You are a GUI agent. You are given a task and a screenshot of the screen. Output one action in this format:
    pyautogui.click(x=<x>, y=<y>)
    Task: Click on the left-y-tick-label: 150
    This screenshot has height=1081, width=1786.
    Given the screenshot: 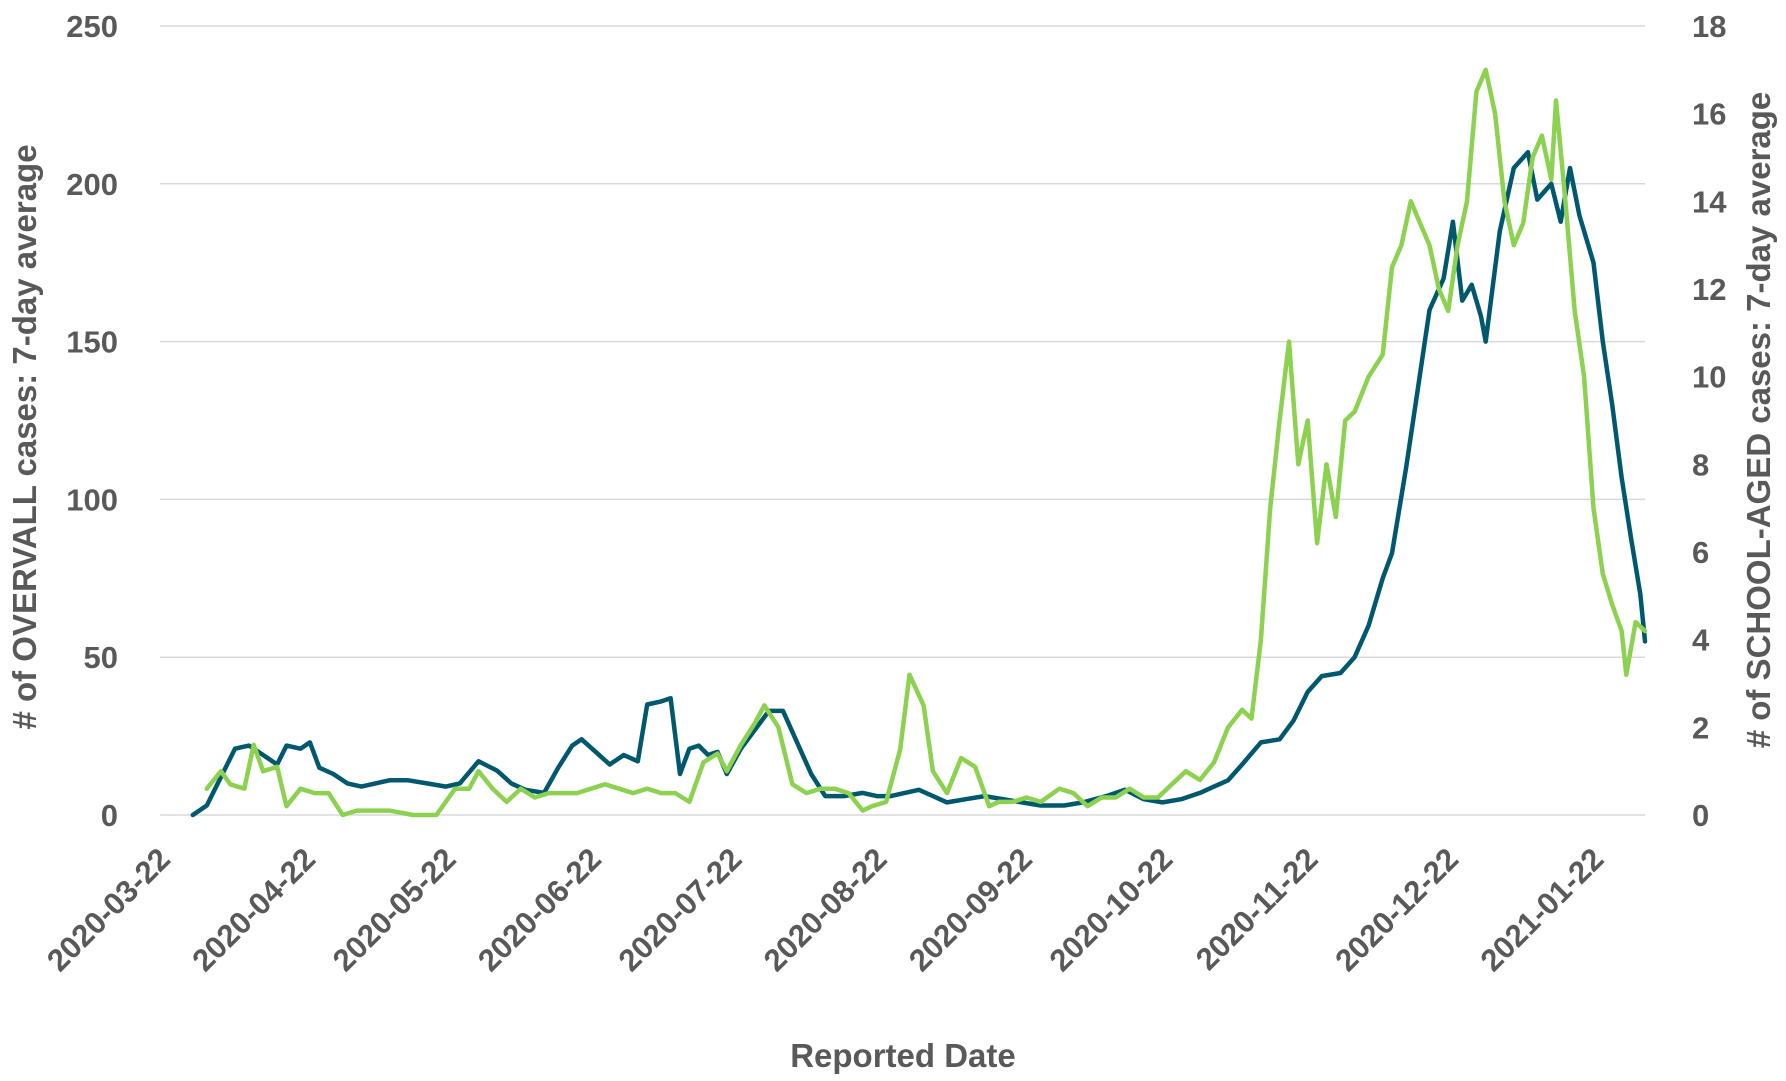 What is the action you would take?
    pyautogui.click(x=92, y=342)
    